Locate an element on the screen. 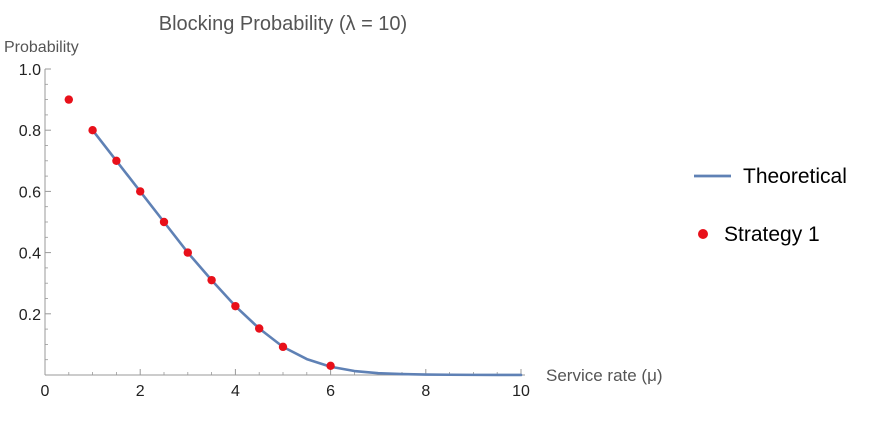 Image resolution: width=890 pixels, height=422 pixels. x-tick-label: 4 is located at coordinates (235, 391).